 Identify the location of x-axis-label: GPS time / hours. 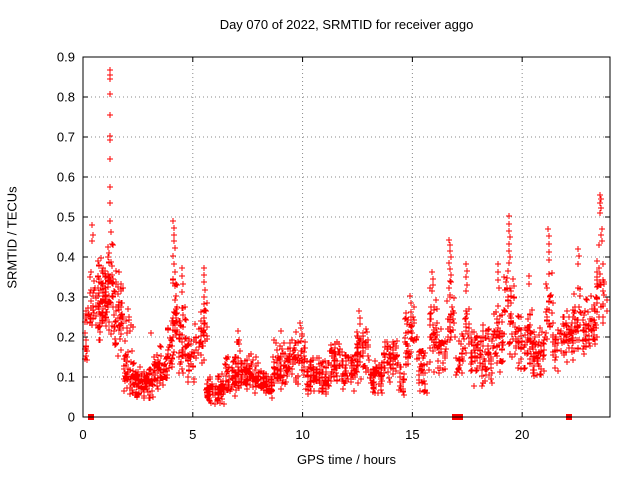
(346, 459).